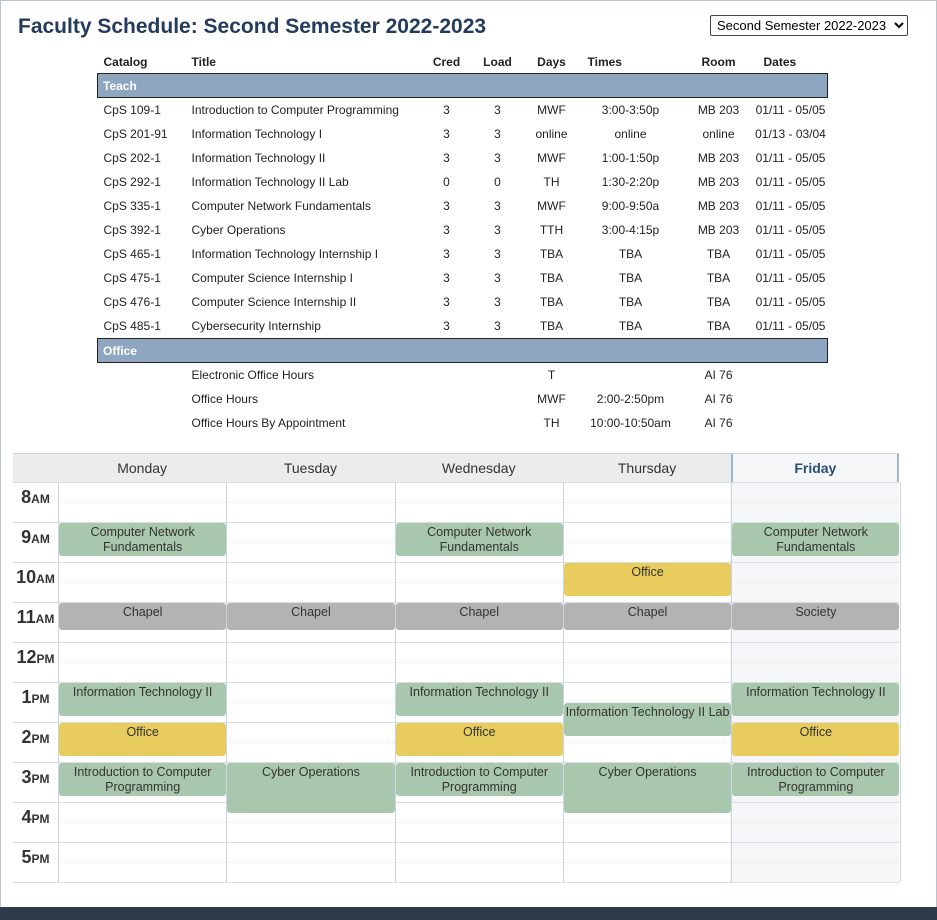  What do you see at coordinates (40, 539) in the screenshot?
I see `hour-ampm: AM` at bounding box center [40, 539].